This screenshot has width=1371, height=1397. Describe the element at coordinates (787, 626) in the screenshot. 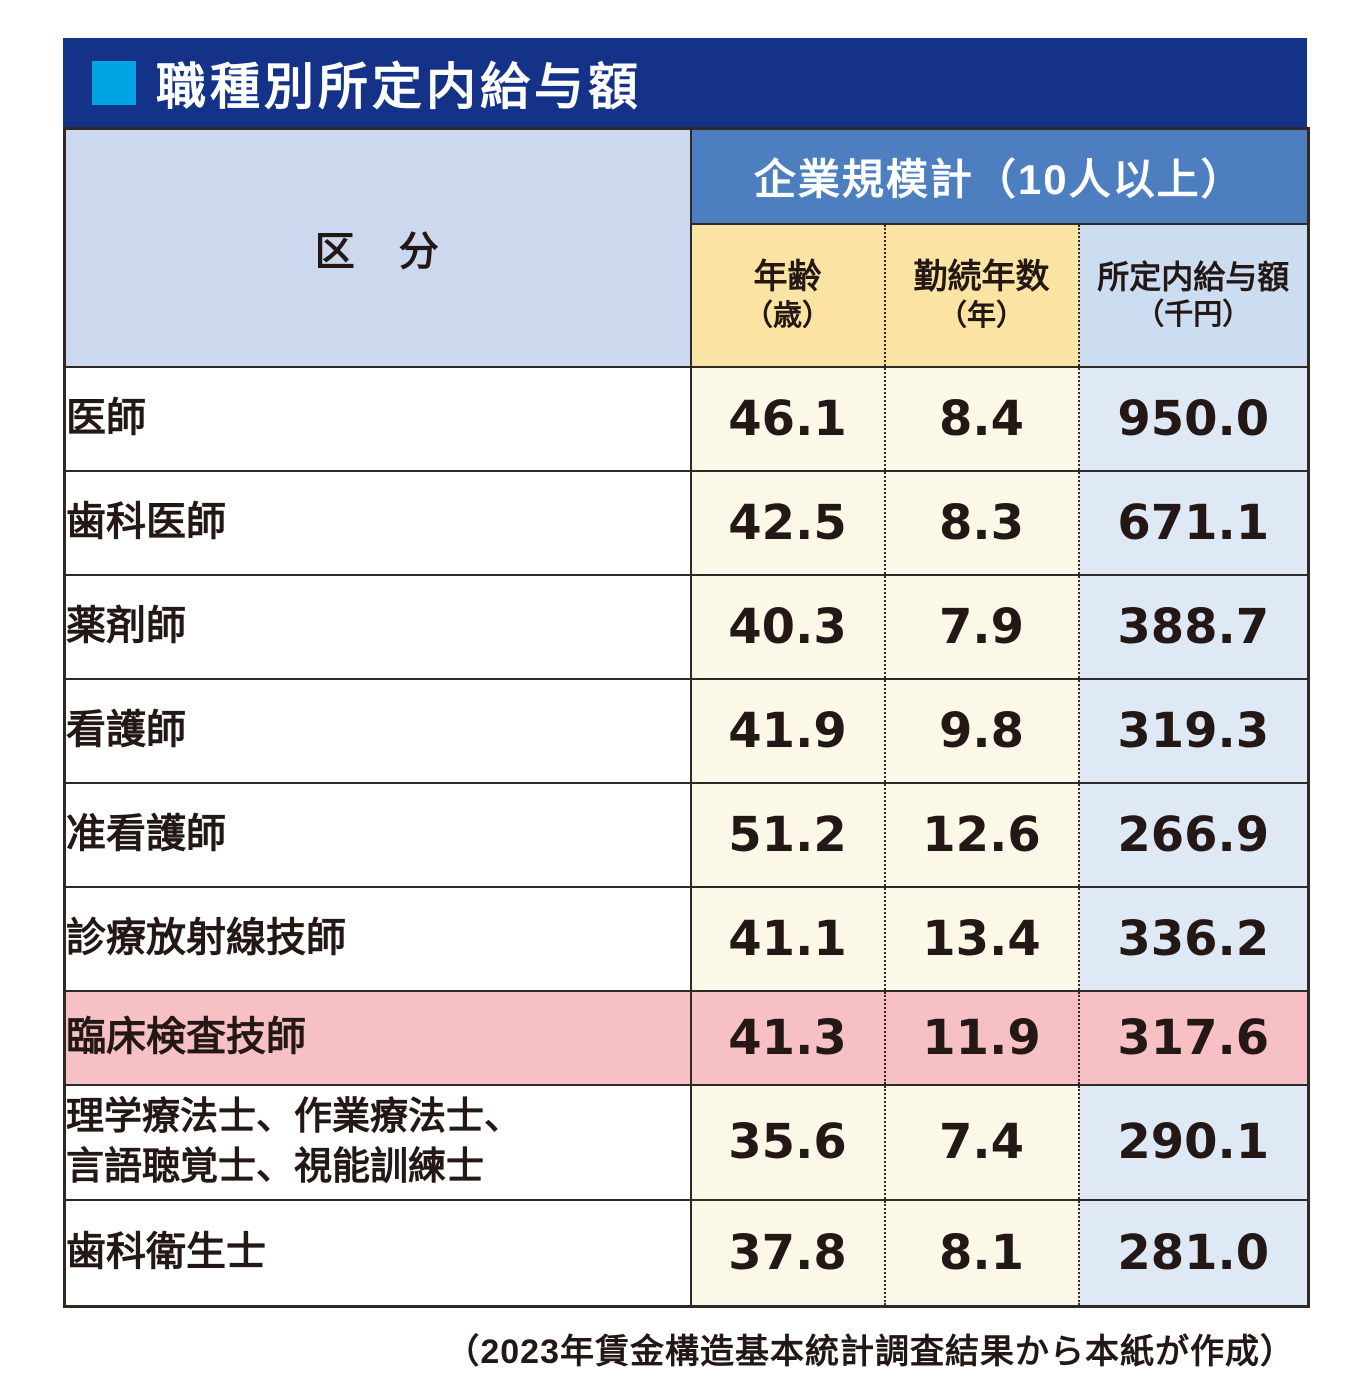

I see `age-cell: 40.3` at that location.